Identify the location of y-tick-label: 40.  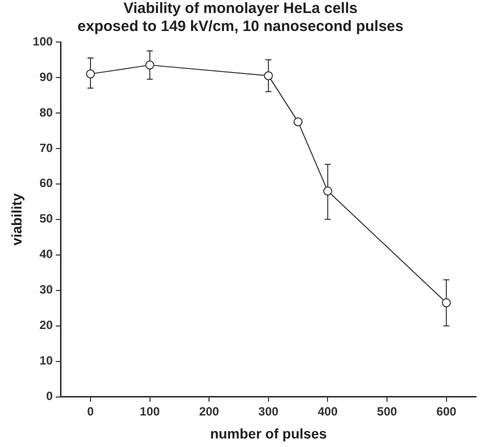
(46, 254).